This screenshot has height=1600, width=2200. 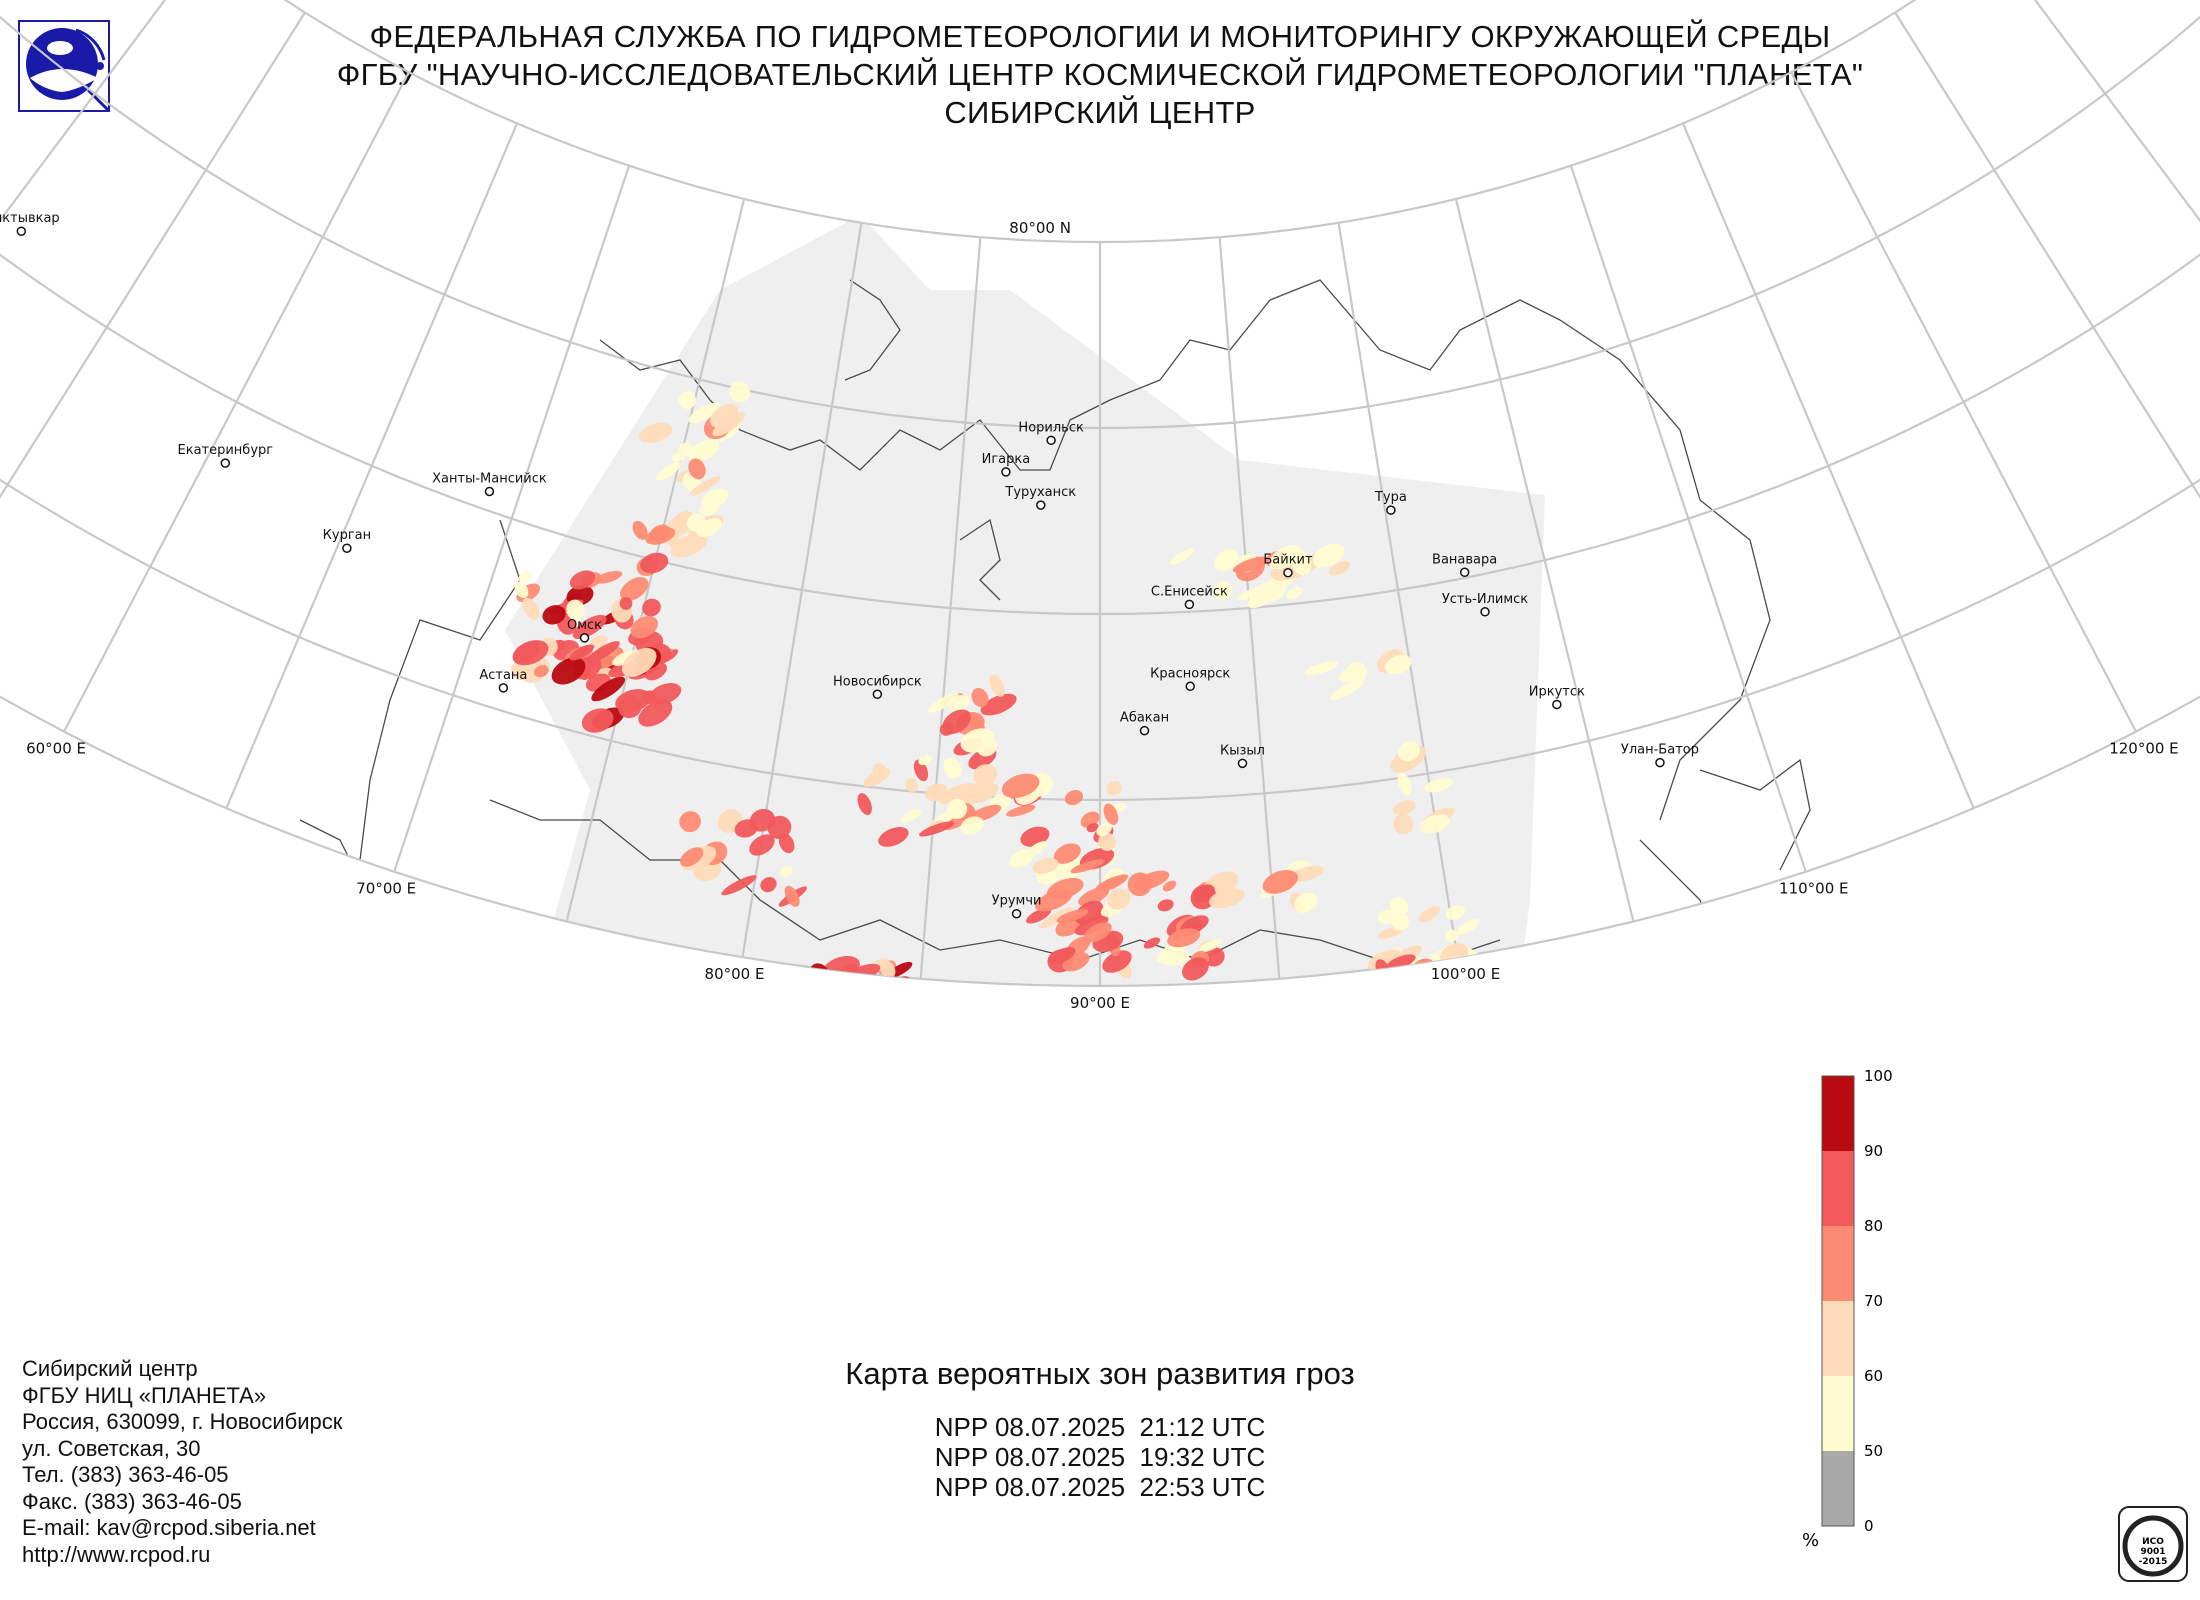 I want to click on city-marker: Ханты-Мансийск, so click(x=489, y=484).